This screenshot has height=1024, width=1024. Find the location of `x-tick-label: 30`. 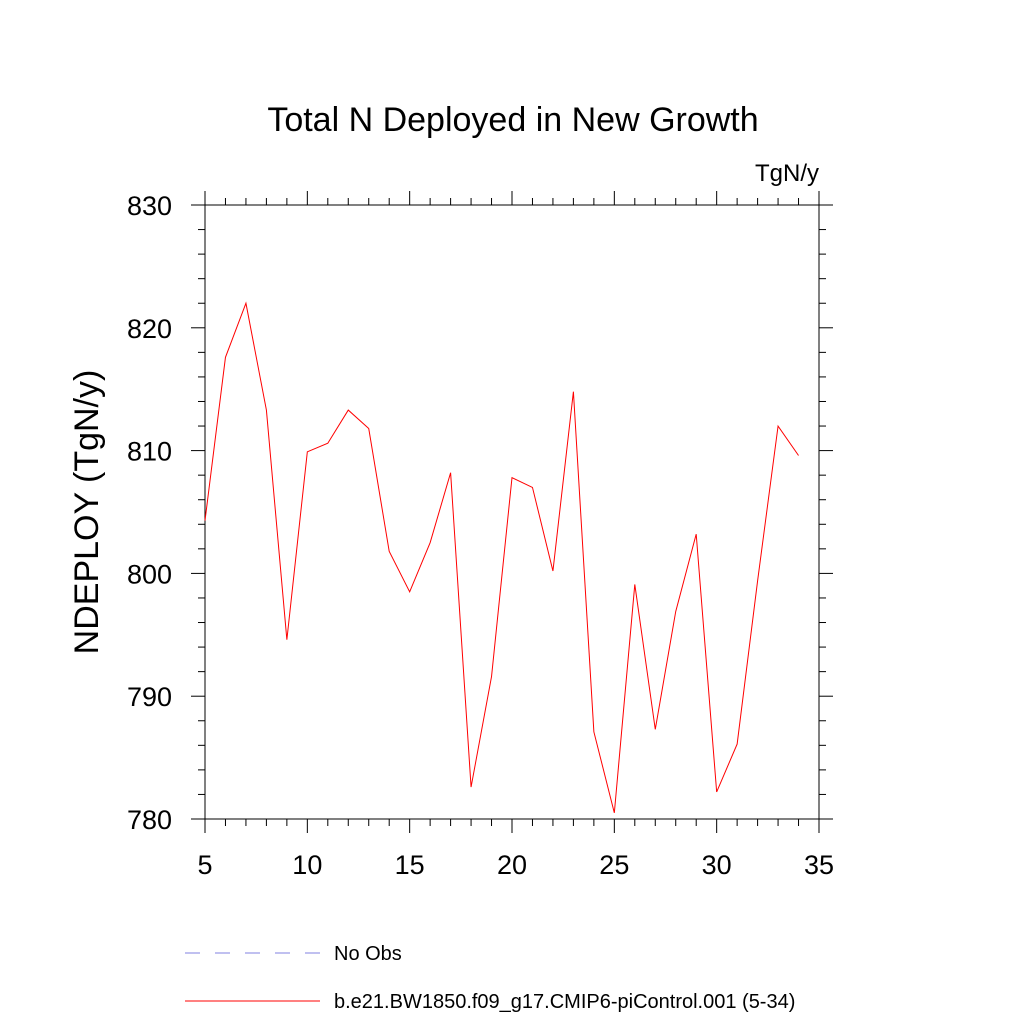

x-tick-label: 30 is located at coordinates (717, 865).